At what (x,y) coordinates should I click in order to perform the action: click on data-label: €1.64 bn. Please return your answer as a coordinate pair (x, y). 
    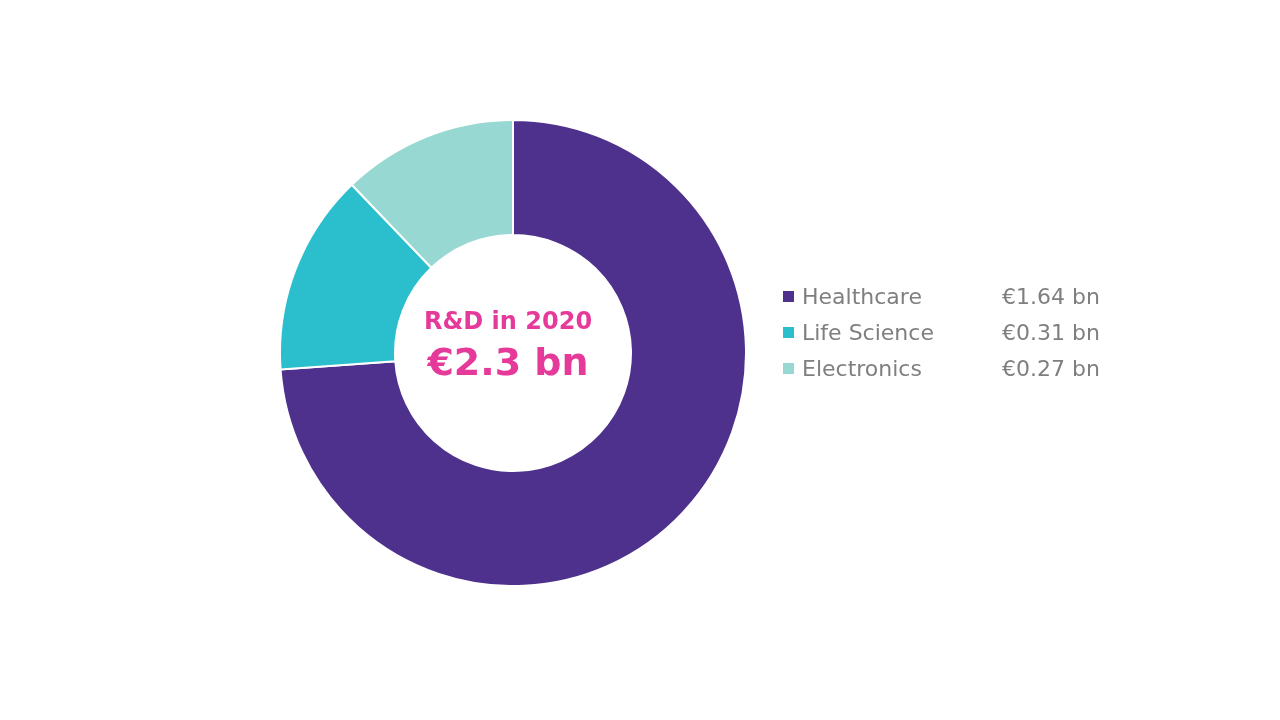
    Looking at the image, I should click on (1051, 296).